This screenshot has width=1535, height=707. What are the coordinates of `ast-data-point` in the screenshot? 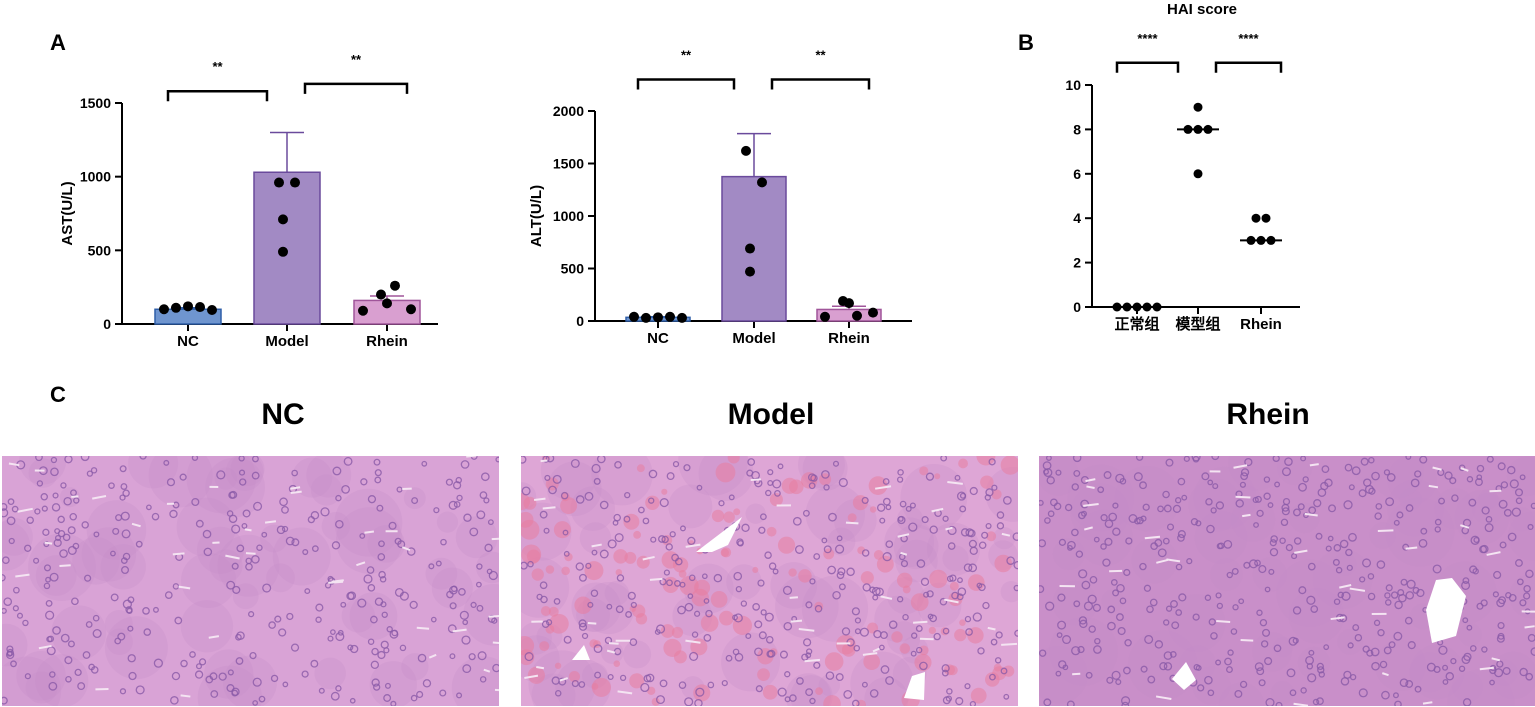 It's located at (279, 182).